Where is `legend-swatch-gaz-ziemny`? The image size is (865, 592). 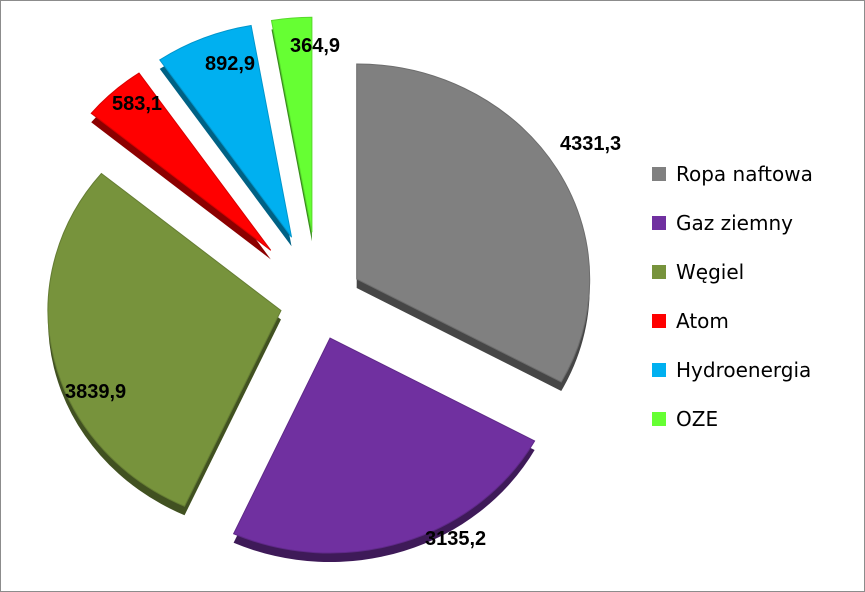 legend-swatch-gaz-ziemny is located at coordinates (659, 223).